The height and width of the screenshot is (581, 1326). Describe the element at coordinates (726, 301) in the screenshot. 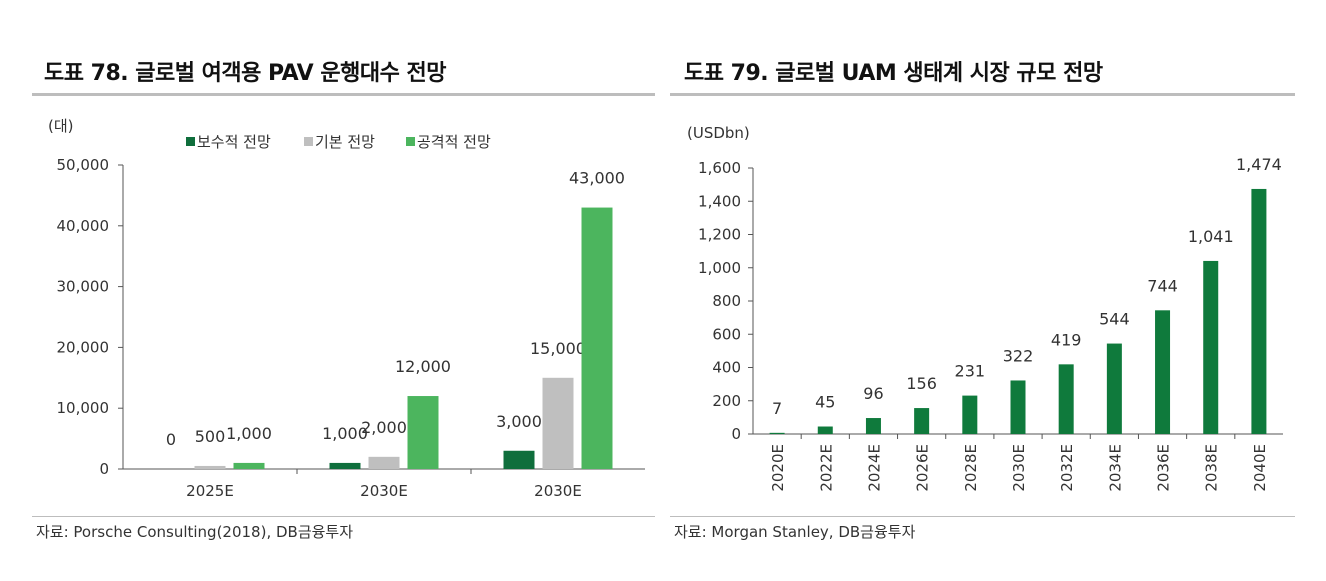

I see `y-tick-label: 800` at that location.